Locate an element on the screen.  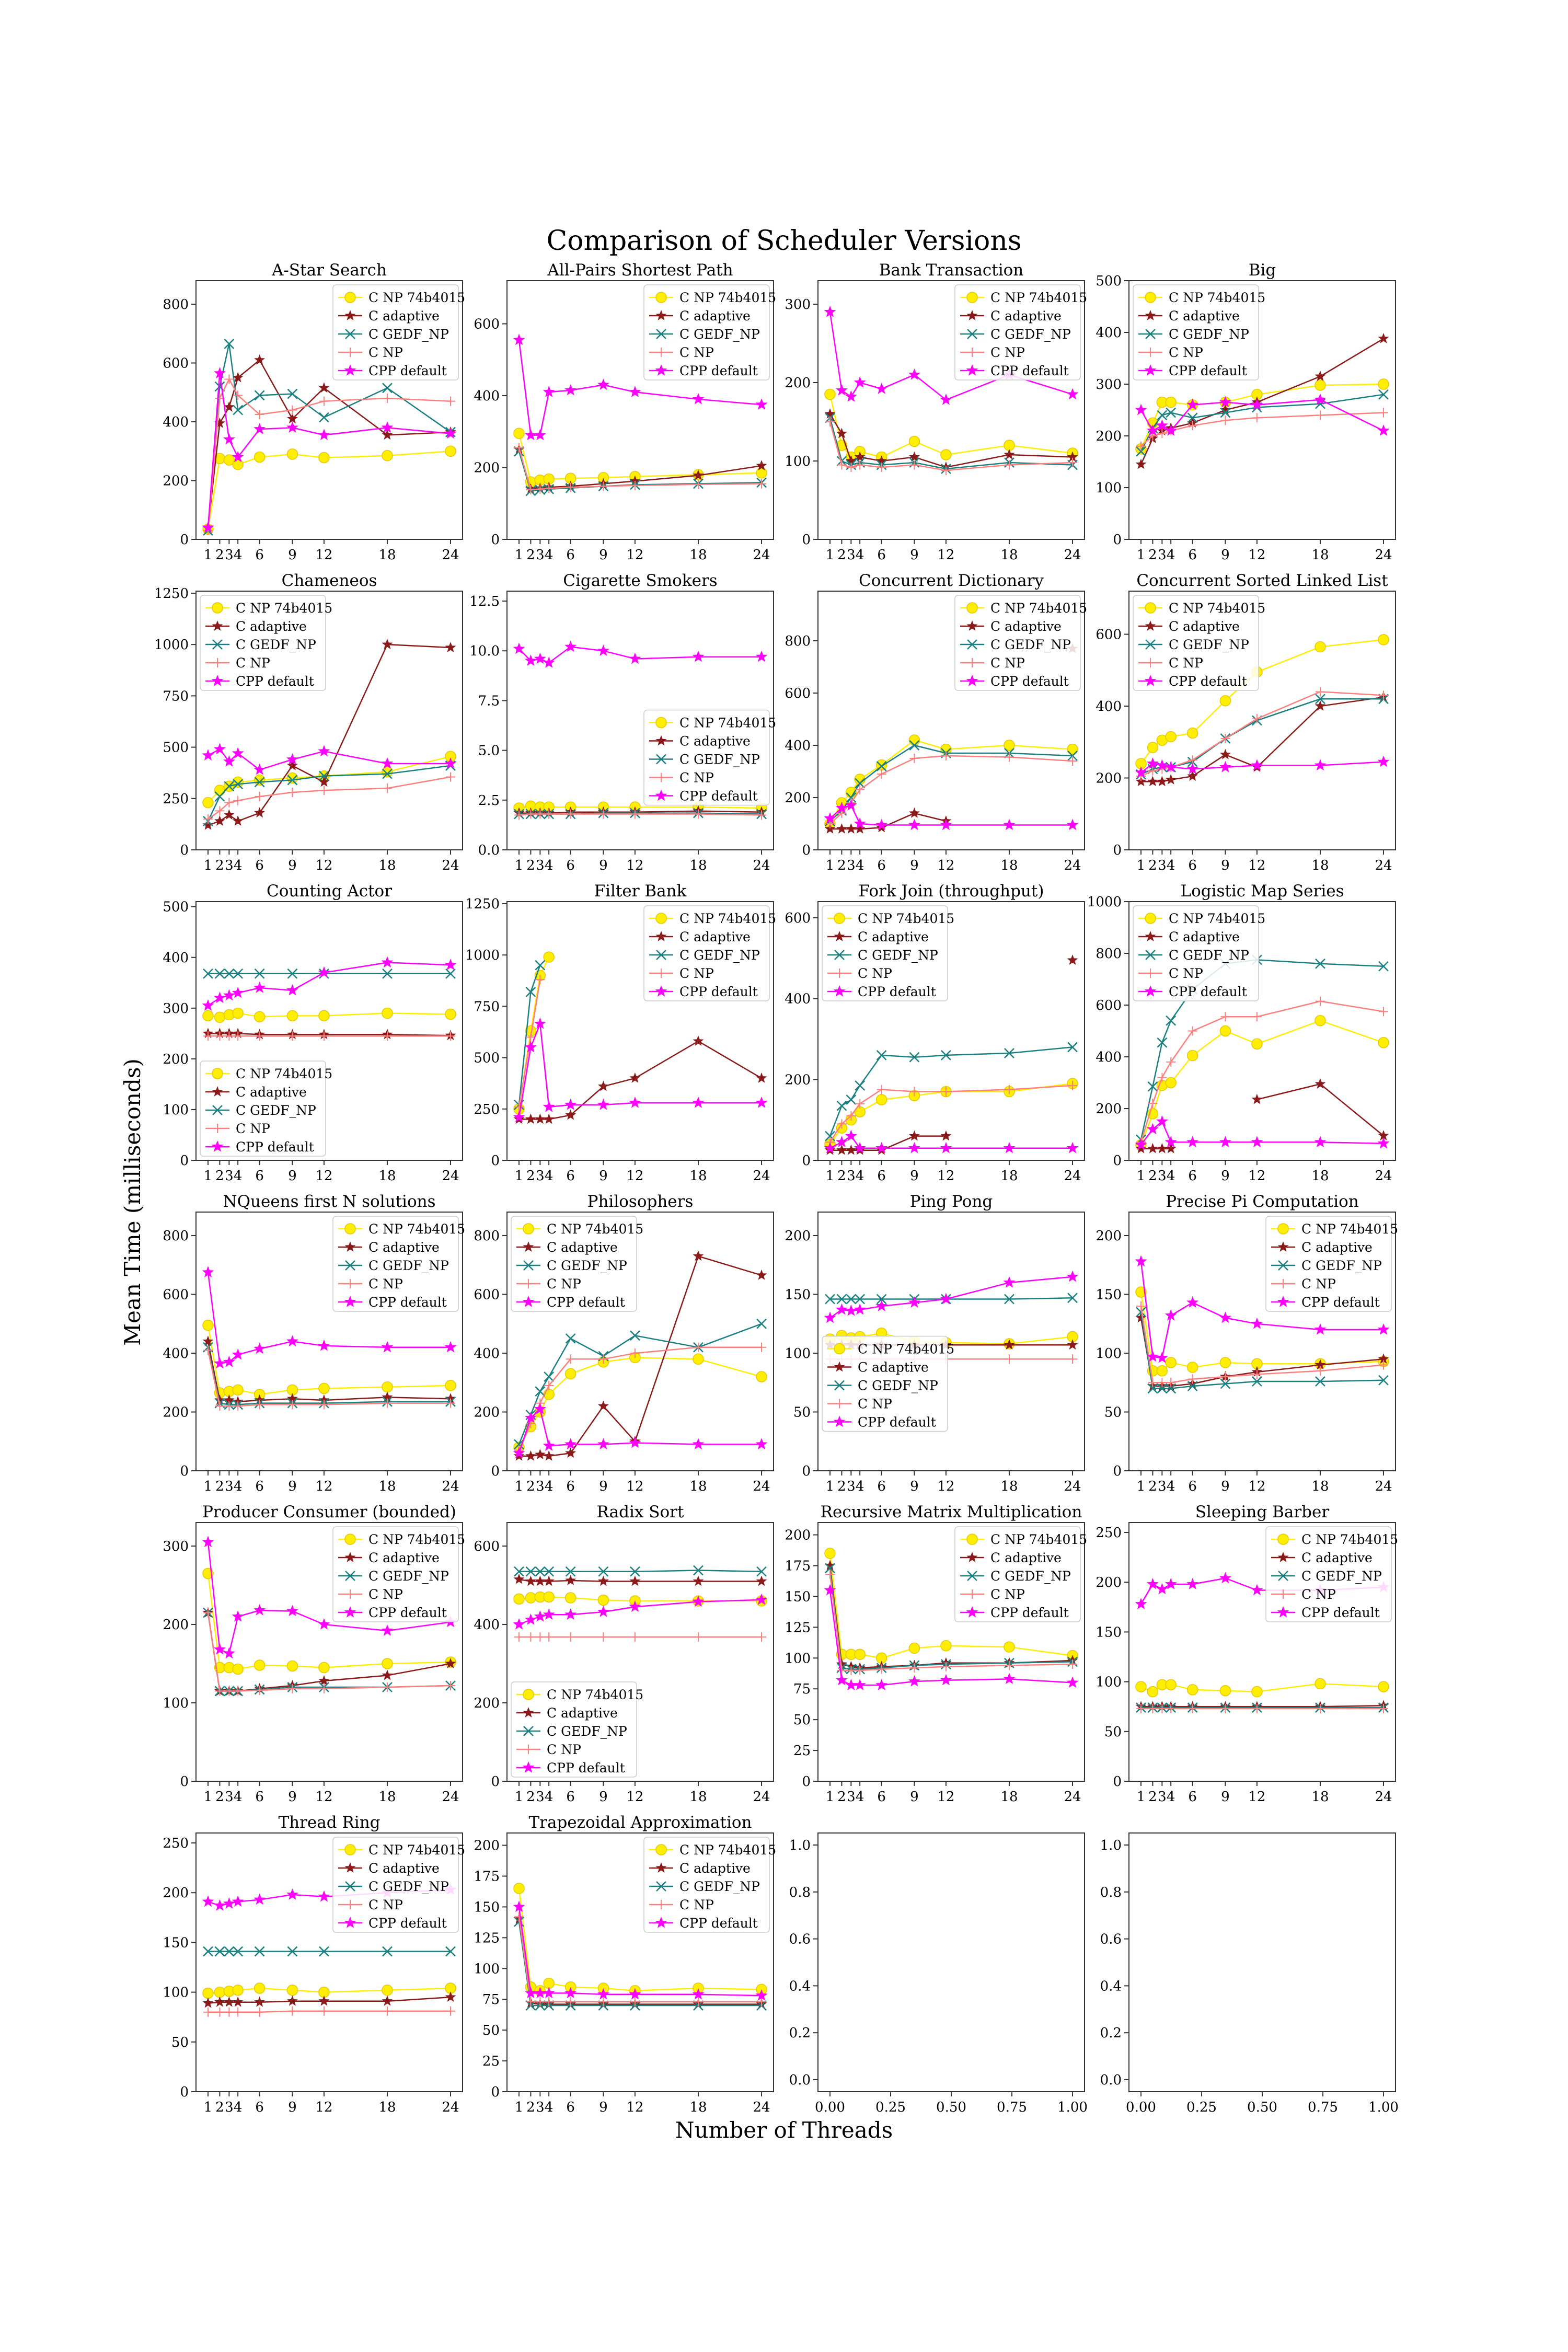
y-tick-label: 150 is located at coordinates (487, 1907).